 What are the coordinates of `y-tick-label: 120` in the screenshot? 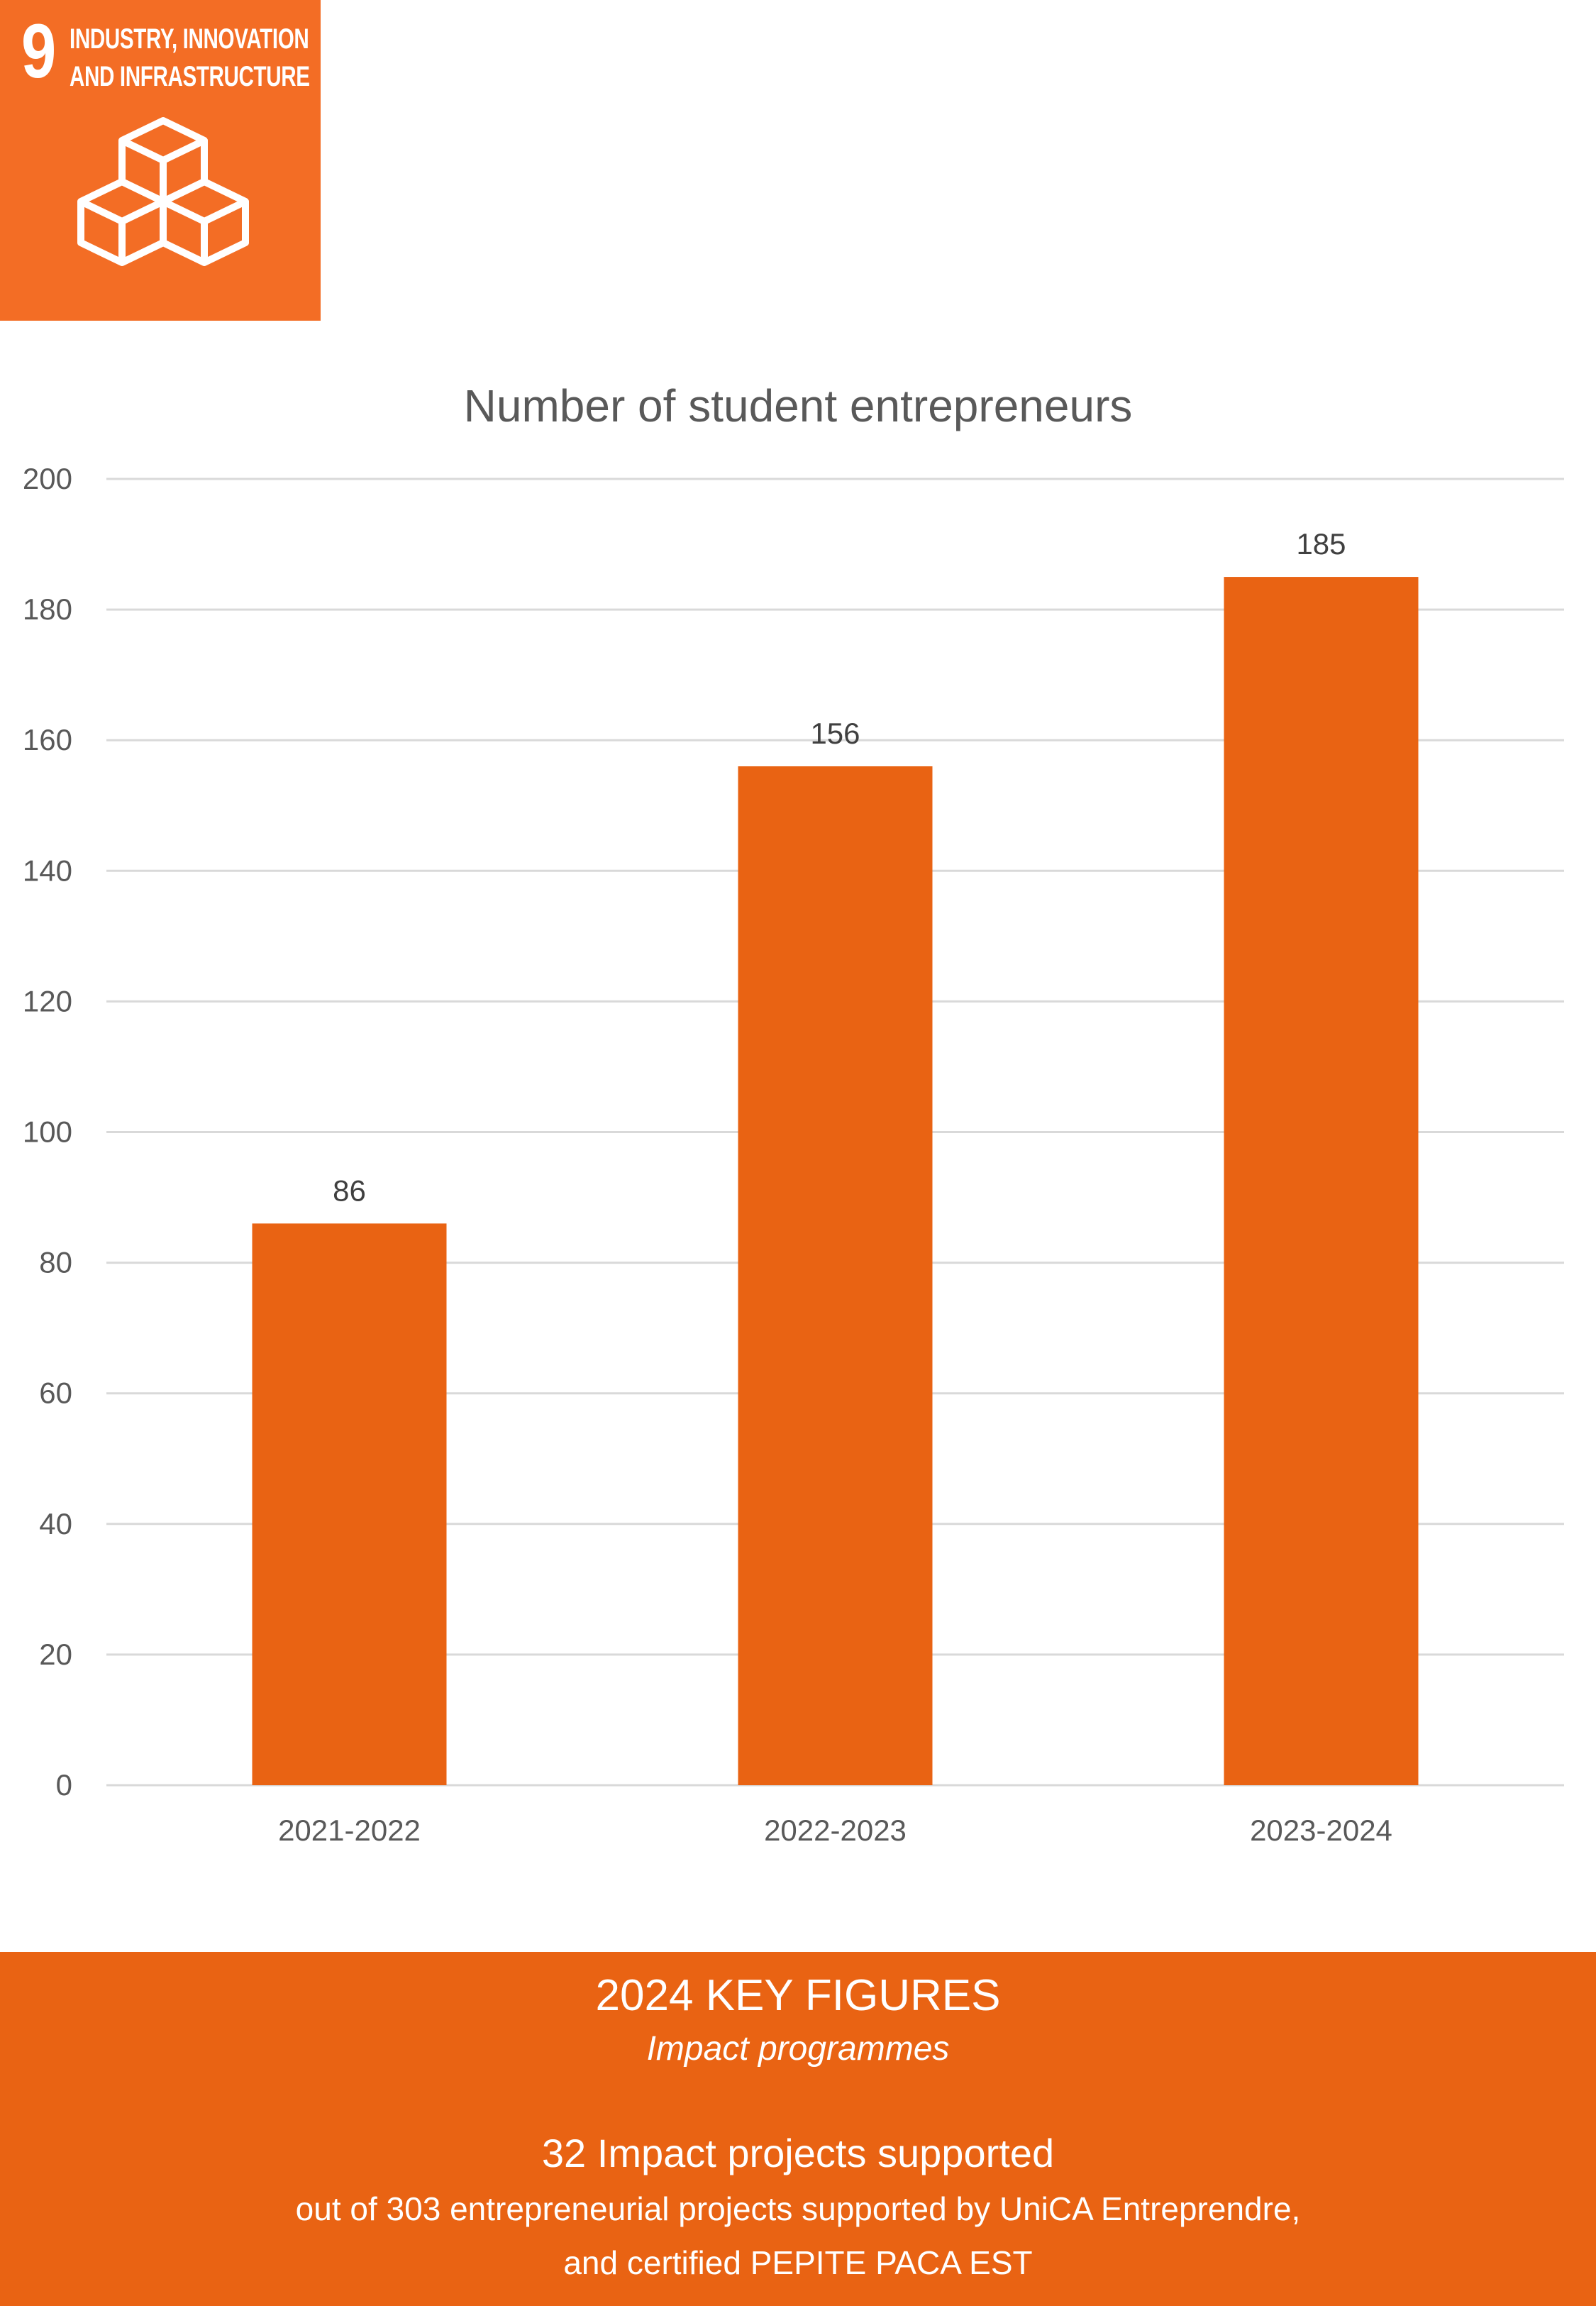 It's located at (47, 1001).